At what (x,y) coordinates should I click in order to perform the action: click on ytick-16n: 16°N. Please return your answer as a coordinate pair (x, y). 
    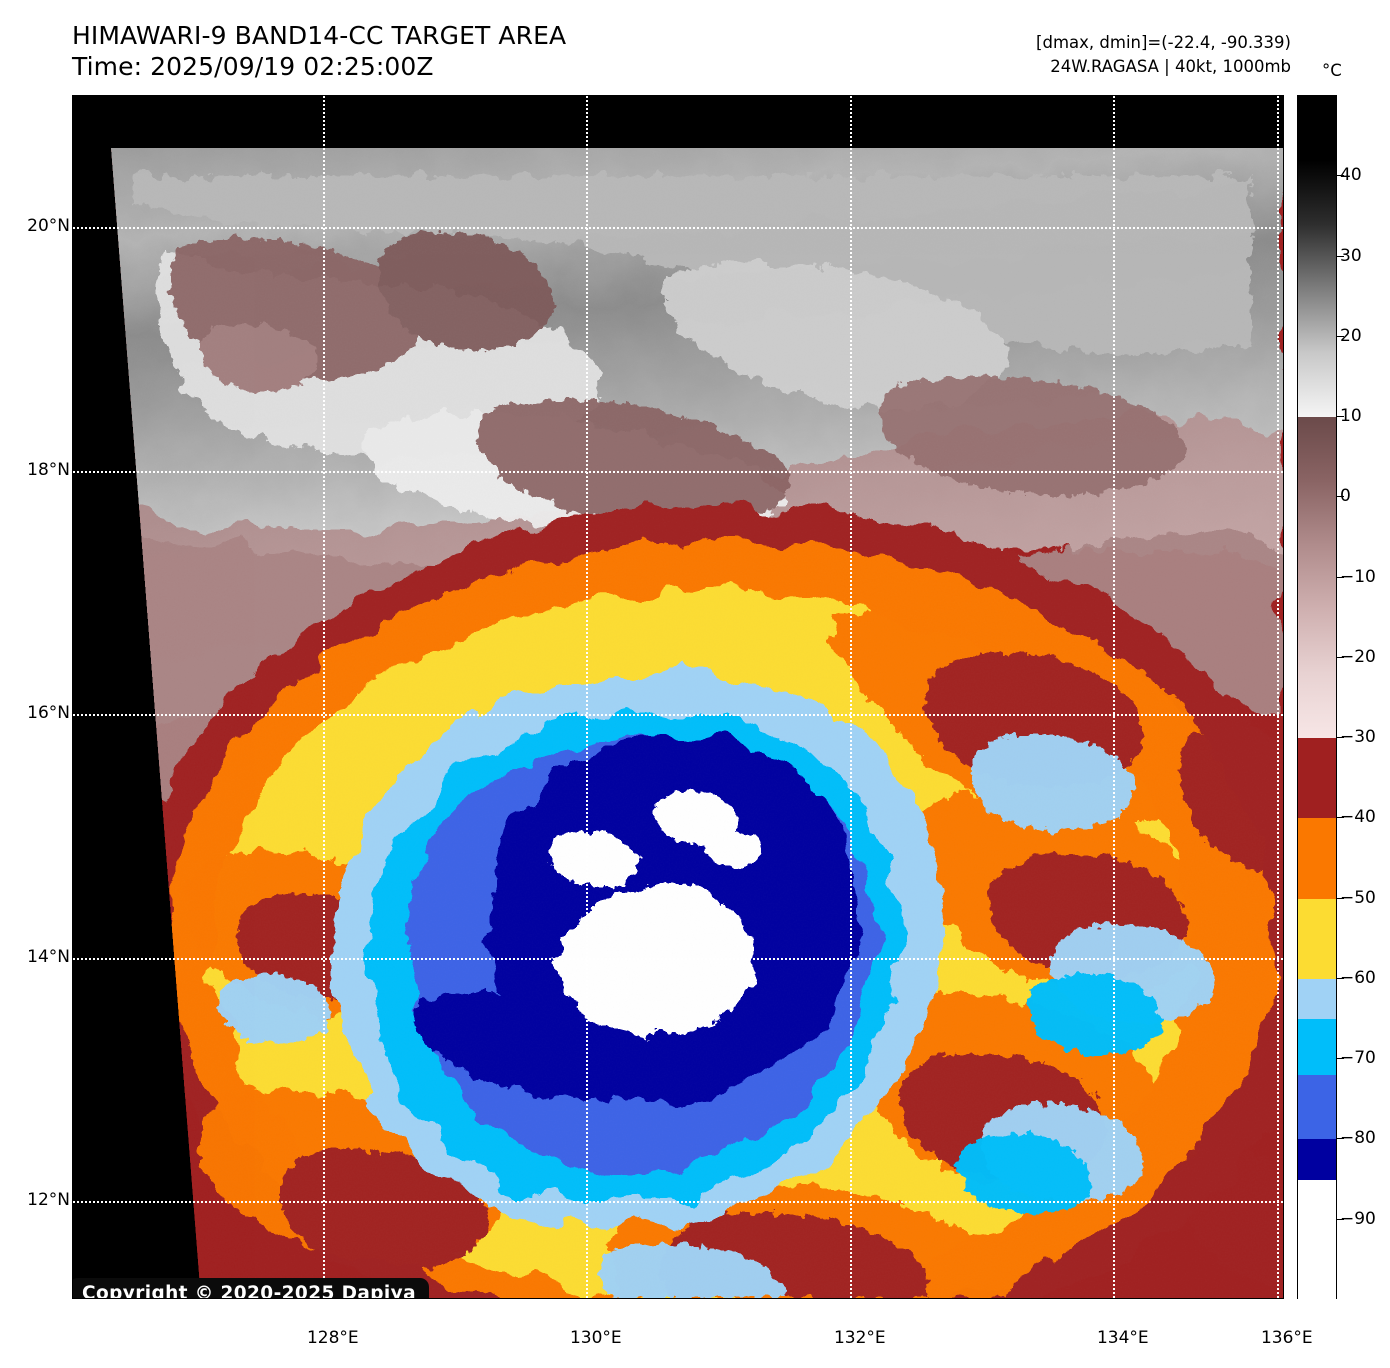
    Looking at the image, I should click on (35, 713).